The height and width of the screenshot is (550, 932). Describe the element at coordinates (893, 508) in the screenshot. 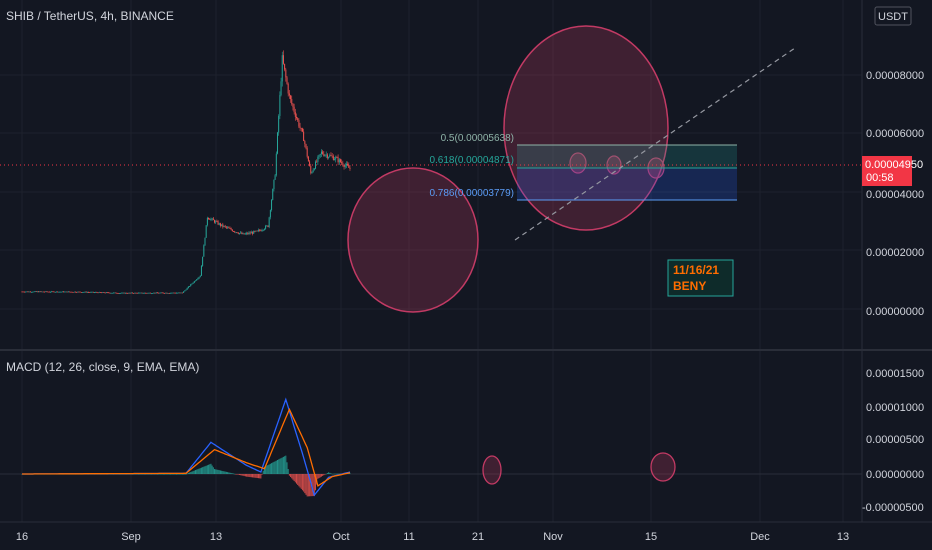

I see `macd-tick-4: -0.00000500` at that location.